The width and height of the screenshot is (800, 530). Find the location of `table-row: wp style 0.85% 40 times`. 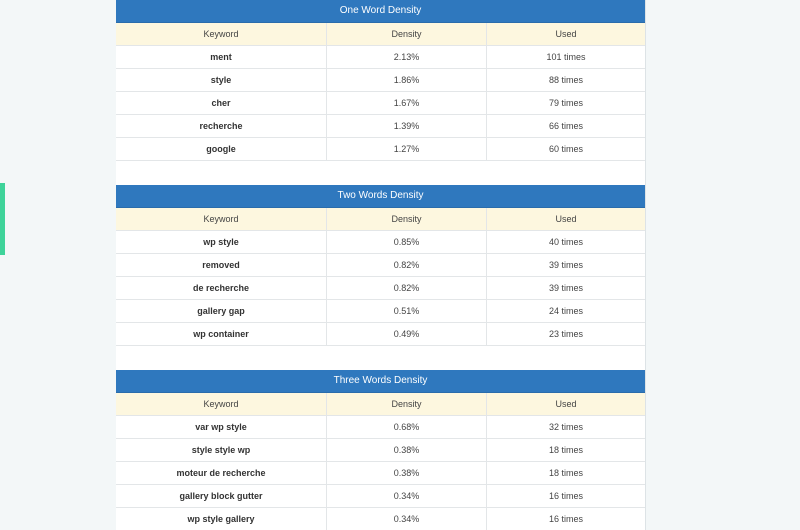

table-row: wp style 0.85% 40 times is located at coordinates (380, 242).